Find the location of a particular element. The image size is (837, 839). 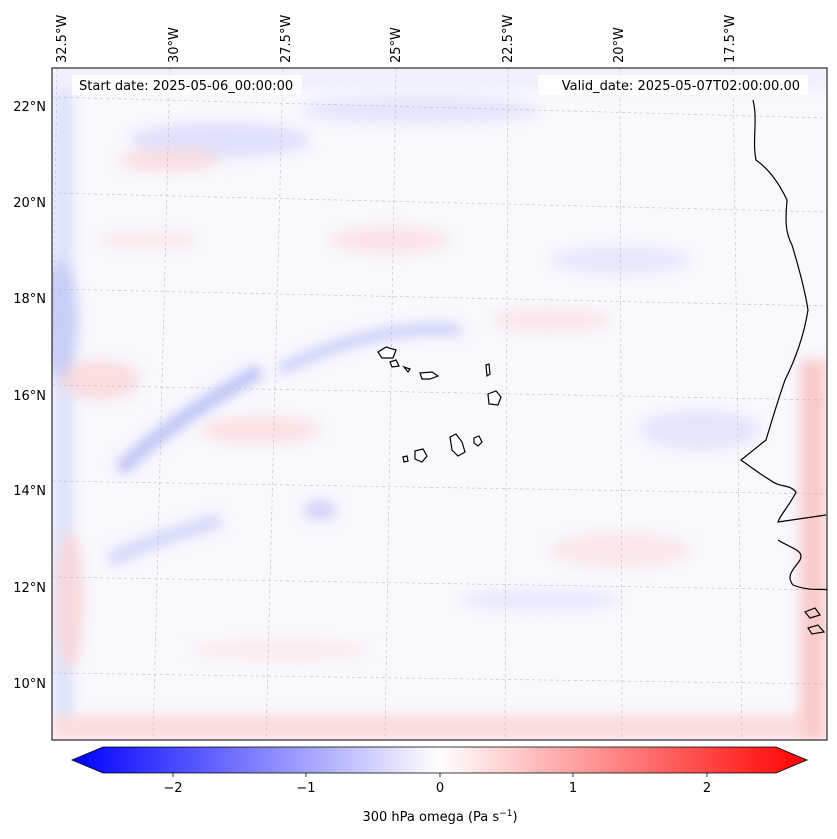

lat-label-16n: 16°N is located at coordinates (29, 396).